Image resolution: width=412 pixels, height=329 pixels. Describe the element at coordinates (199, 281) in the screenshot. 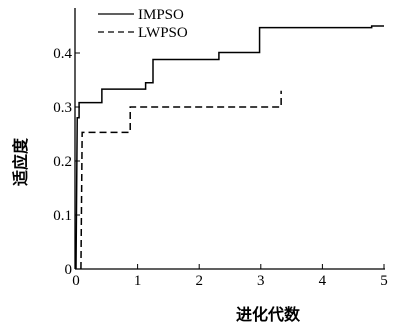

I see `x-tick-label-2: 2` at that location.